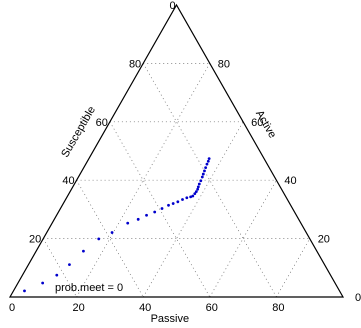 The width and height of the screenshot is (361, 328). What do you see at coordinates (102, 123) in the screenshot?
I see `tick-label-left-60: 60` at bounding box center [102, 123].